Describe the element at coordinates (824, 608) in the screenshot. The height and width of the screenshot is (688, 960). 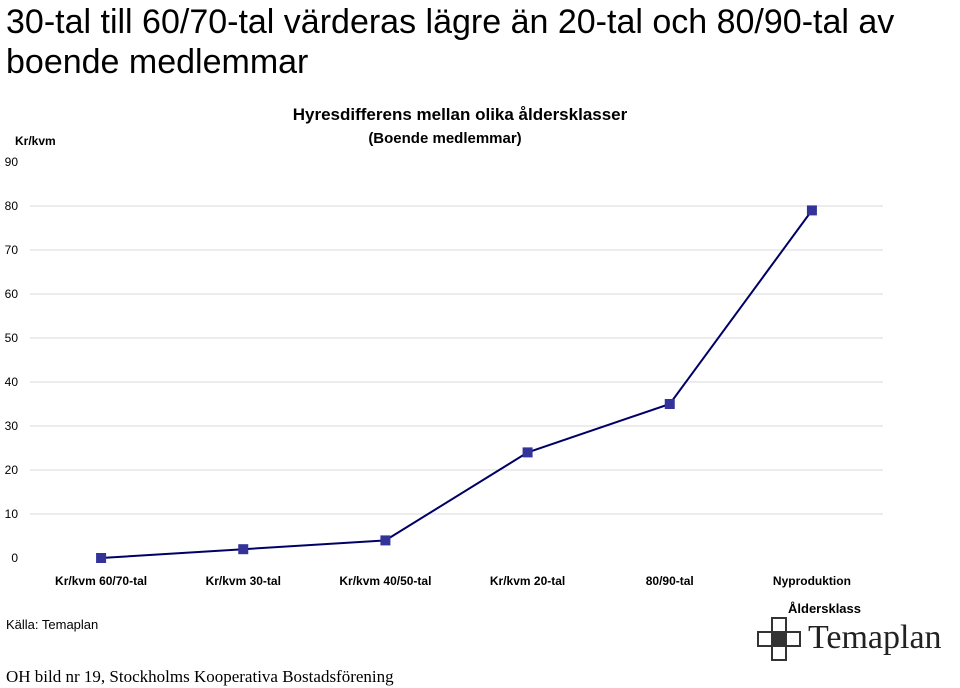
I see `x-axis-label: Åldersklass` at that location.